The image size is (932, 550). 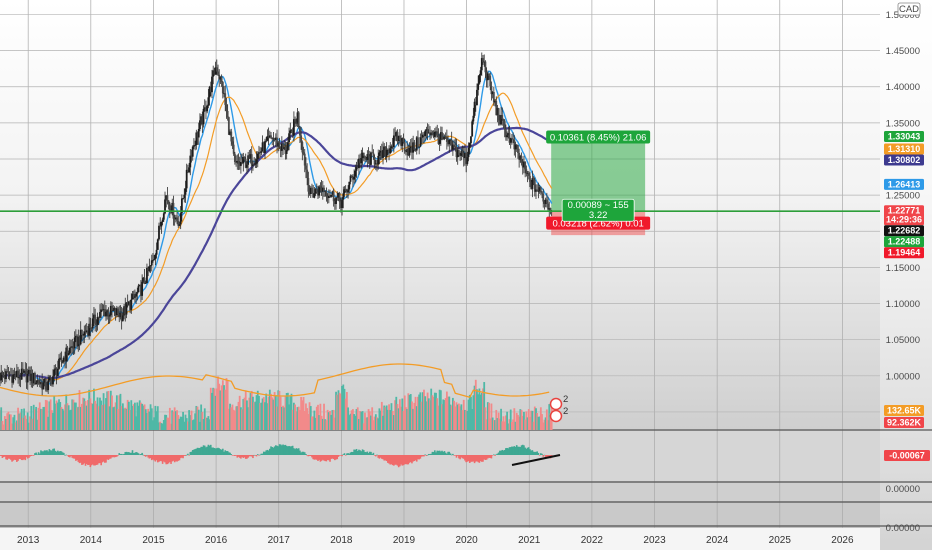 I want to click on oscillator-badge: -0.00067, so click(x=907, y=455).